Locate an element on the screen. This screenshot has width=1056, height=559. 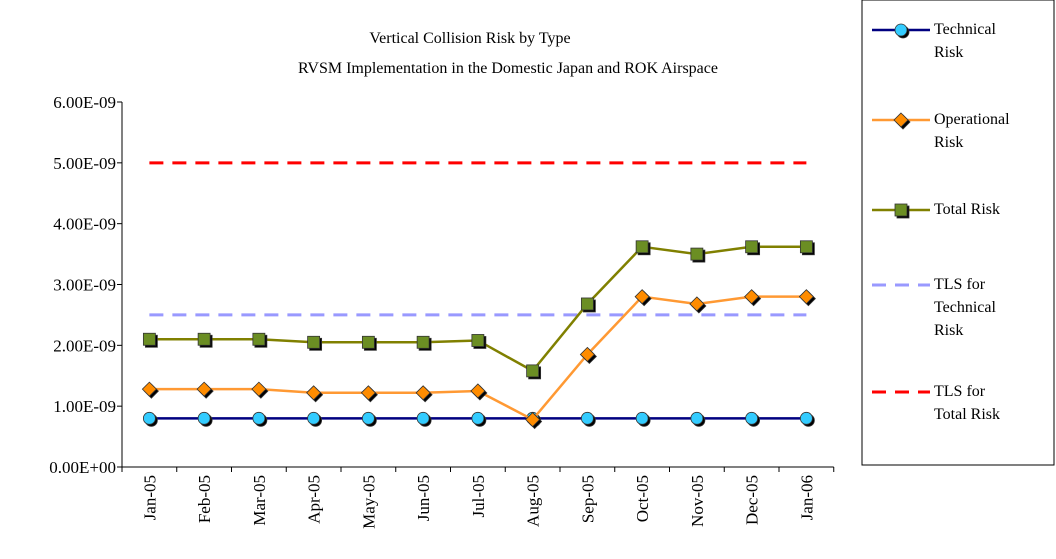
y-tick-label: 4.00E-09 is located at coordinates (84, 224).